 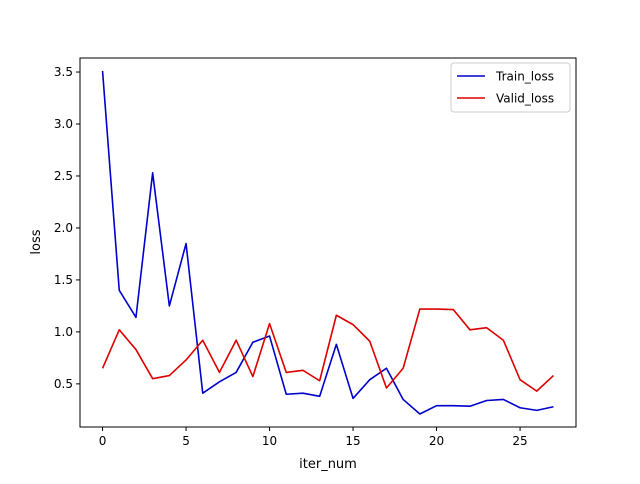 I want to click on x-axis-ticks: 0 5 10 15 20 25, so click(x=313, y=437).